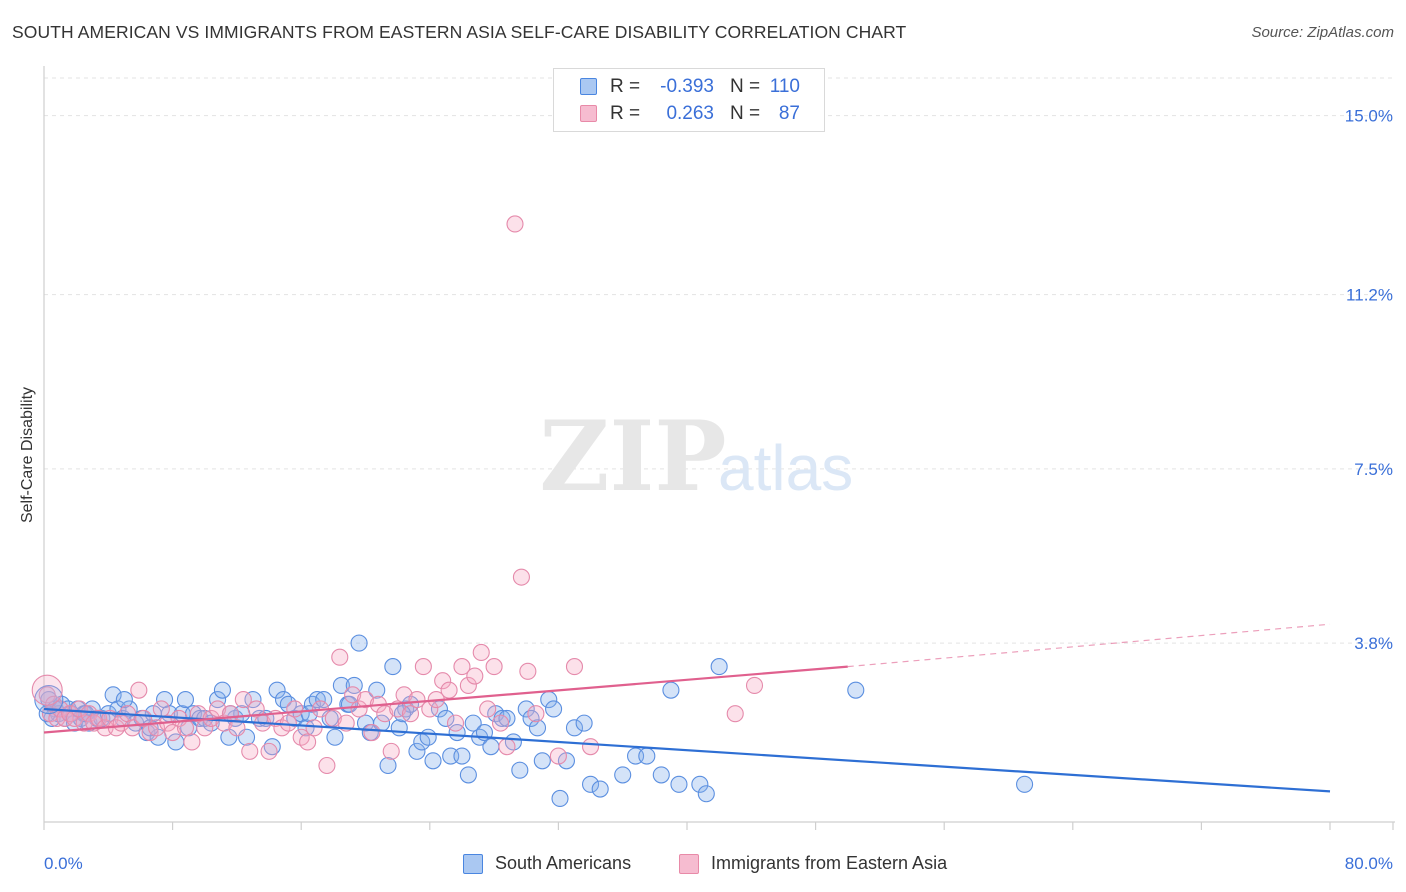  What do you see at coordinates (588, 113) in the screenshot?
I see `legend-swatch-pink` at bounding box center [588, 113].